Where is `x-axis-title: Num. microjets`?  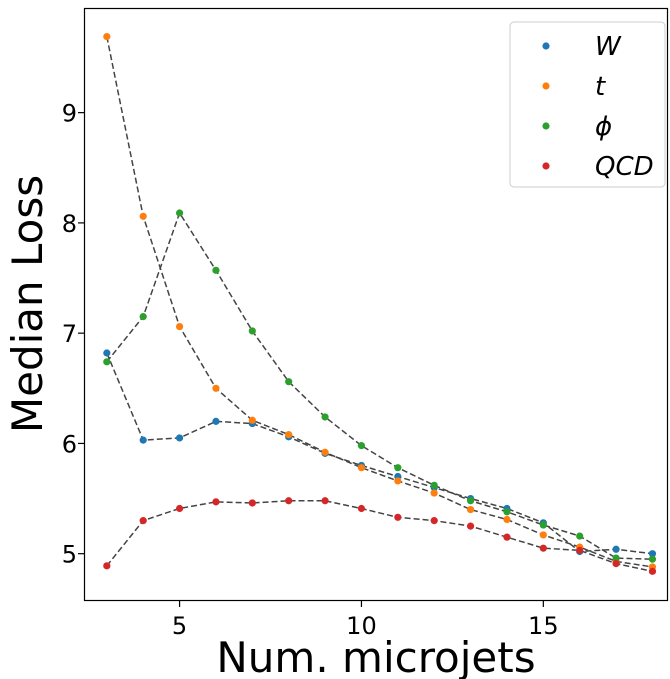 x-axis-title: Num. microjets is located at coordinates (375, 656).